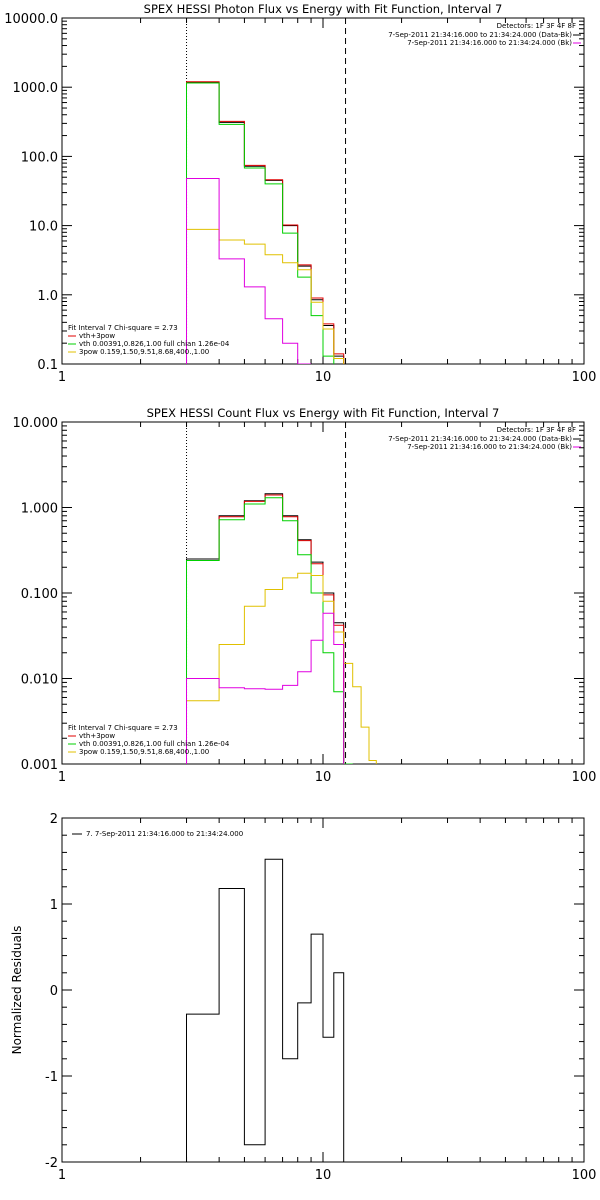 The image size is (600, 1200). Describe the element at coordinates (47, 296) in the screenshot. I see `y-tick-label: 1.0` at that location.